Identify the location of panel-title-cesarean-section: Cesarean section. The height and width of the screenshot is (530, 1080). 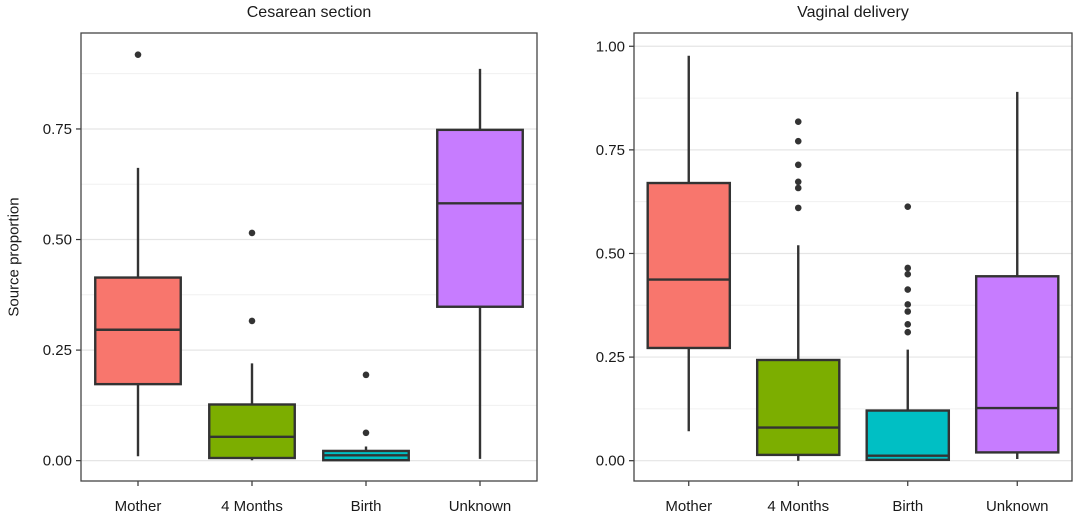
(309, 12).